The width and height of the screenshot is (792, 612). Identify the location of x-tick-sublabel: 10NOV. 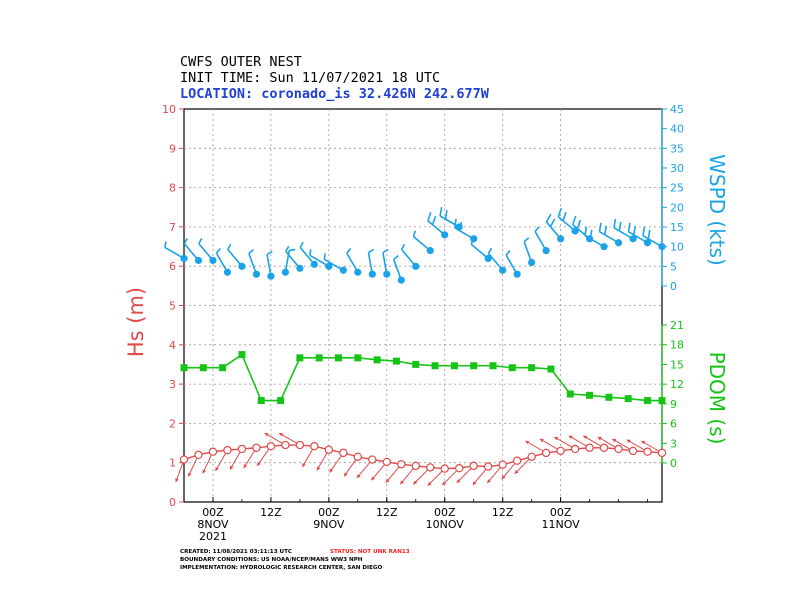
(445, 524).